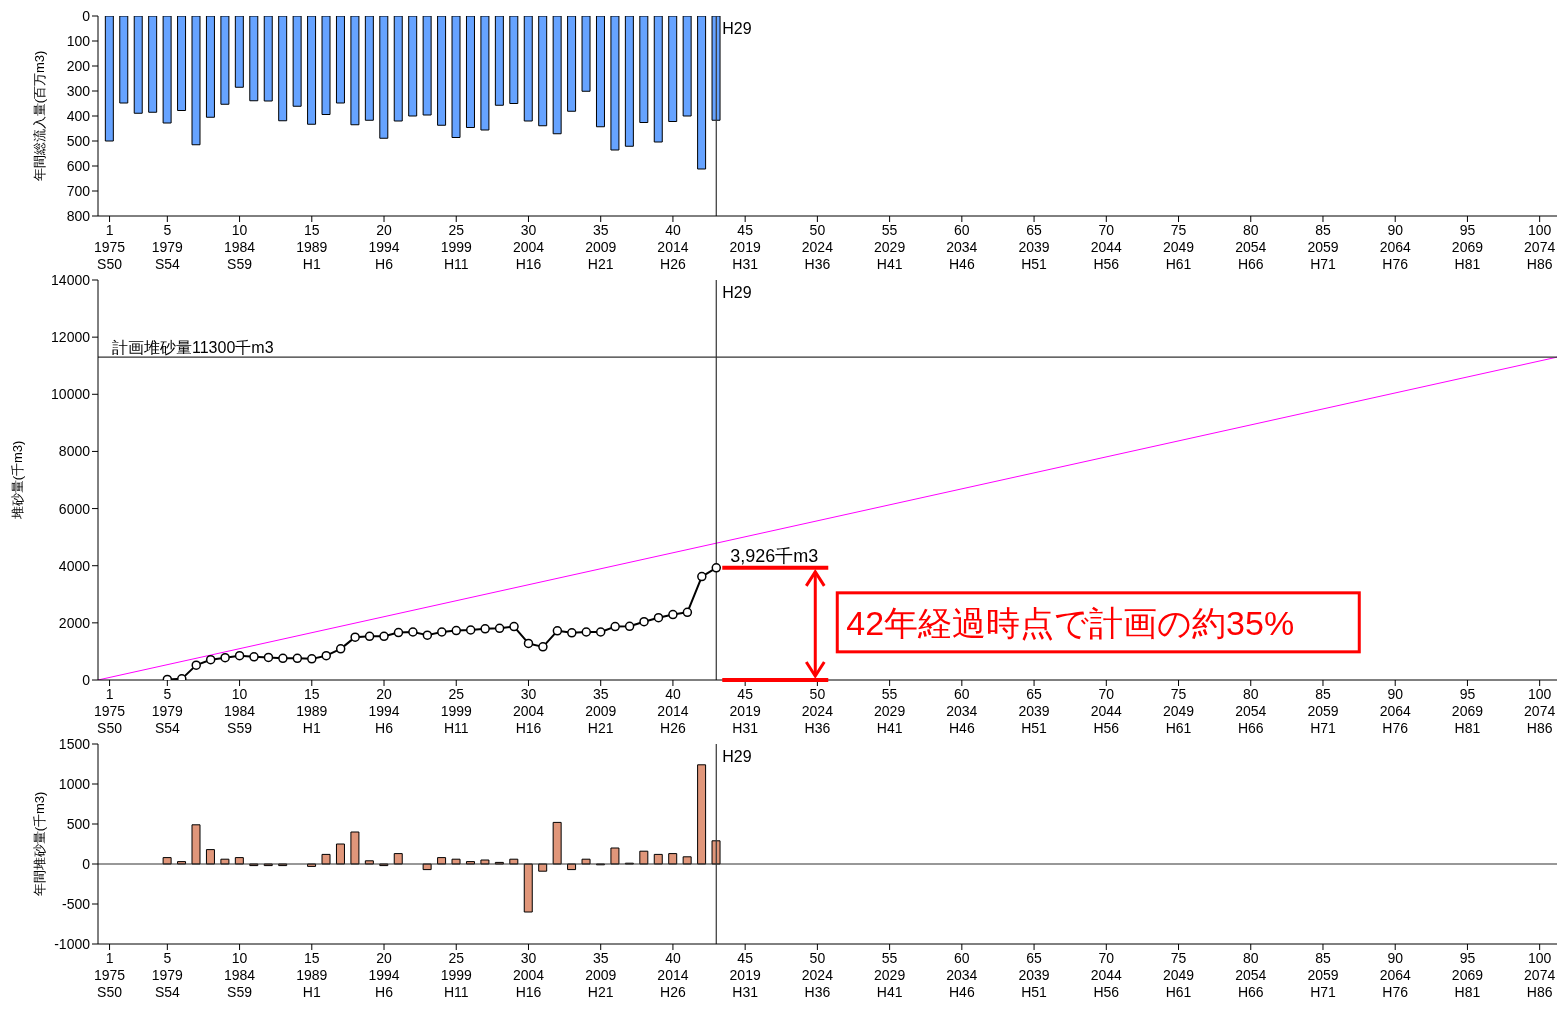 This screenshot has height=1014, width=1557. What do you see at coordinates (1034, 264) in the screenshot?
I see `text: H51` at bounding box center [1034, 264].